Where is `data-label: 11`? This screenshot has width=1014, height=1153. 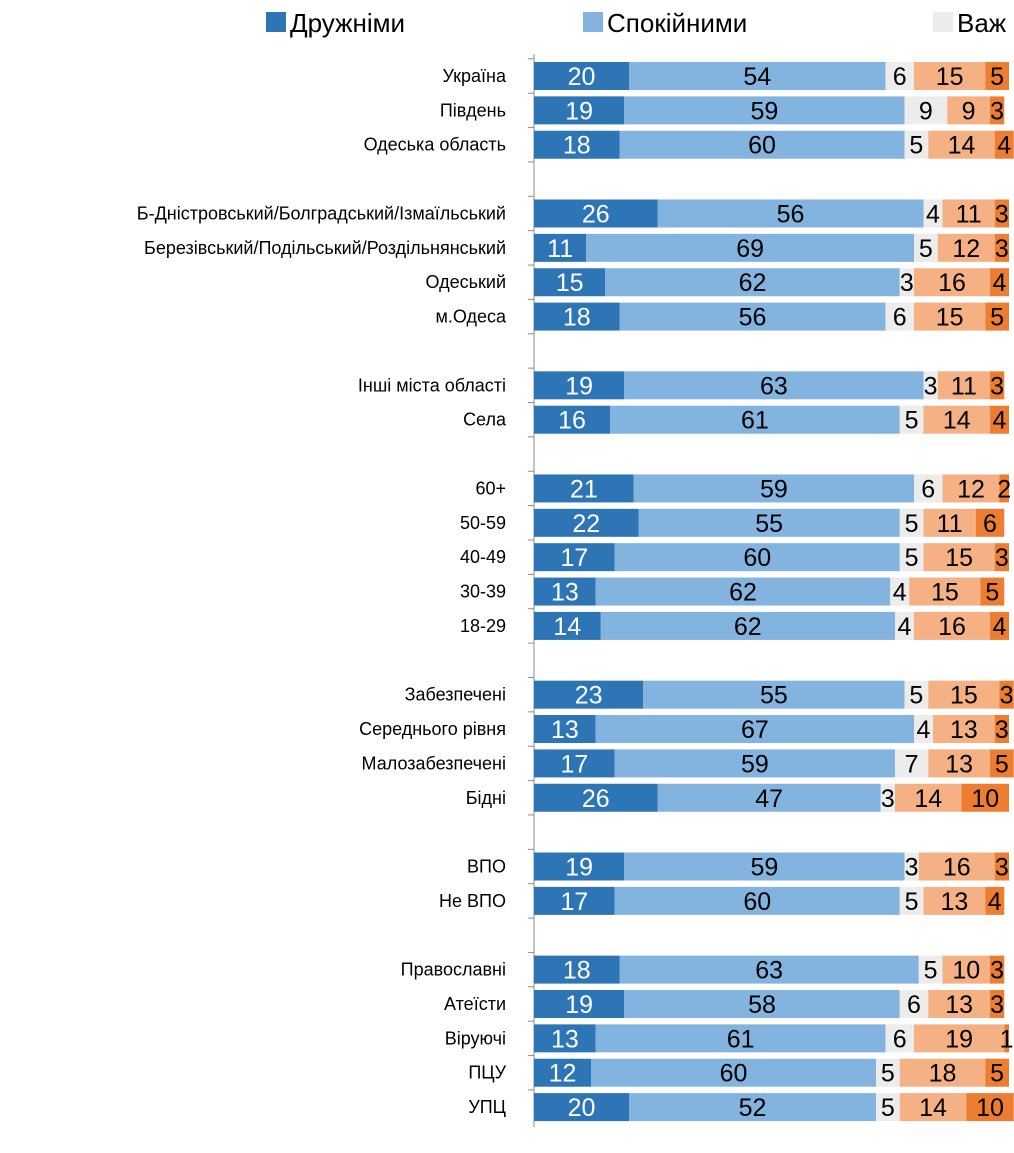
data-label: 11 is located at coordinates (969, 214).